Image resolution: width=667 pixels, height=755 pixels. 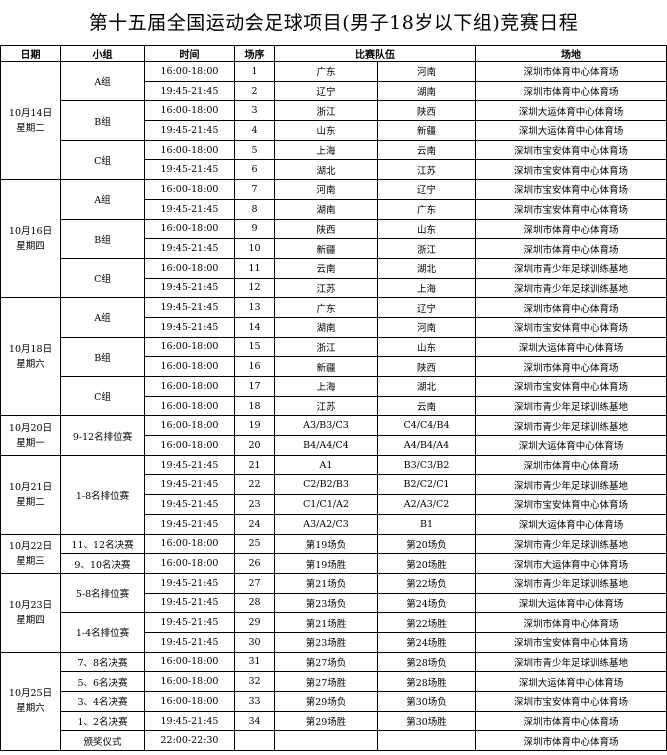 What do you see at coordinates (254, 485) in the screenshot?
I see `match-no-cell: 22` at bounding box center [254, 485].